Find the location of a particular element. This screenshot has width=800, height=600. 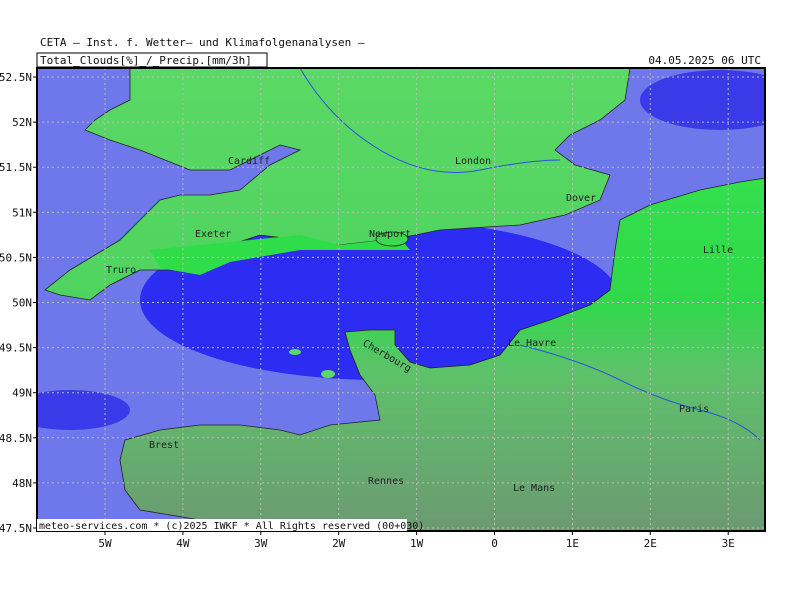

lon-label: 2E is located at coordinates (650, 543).